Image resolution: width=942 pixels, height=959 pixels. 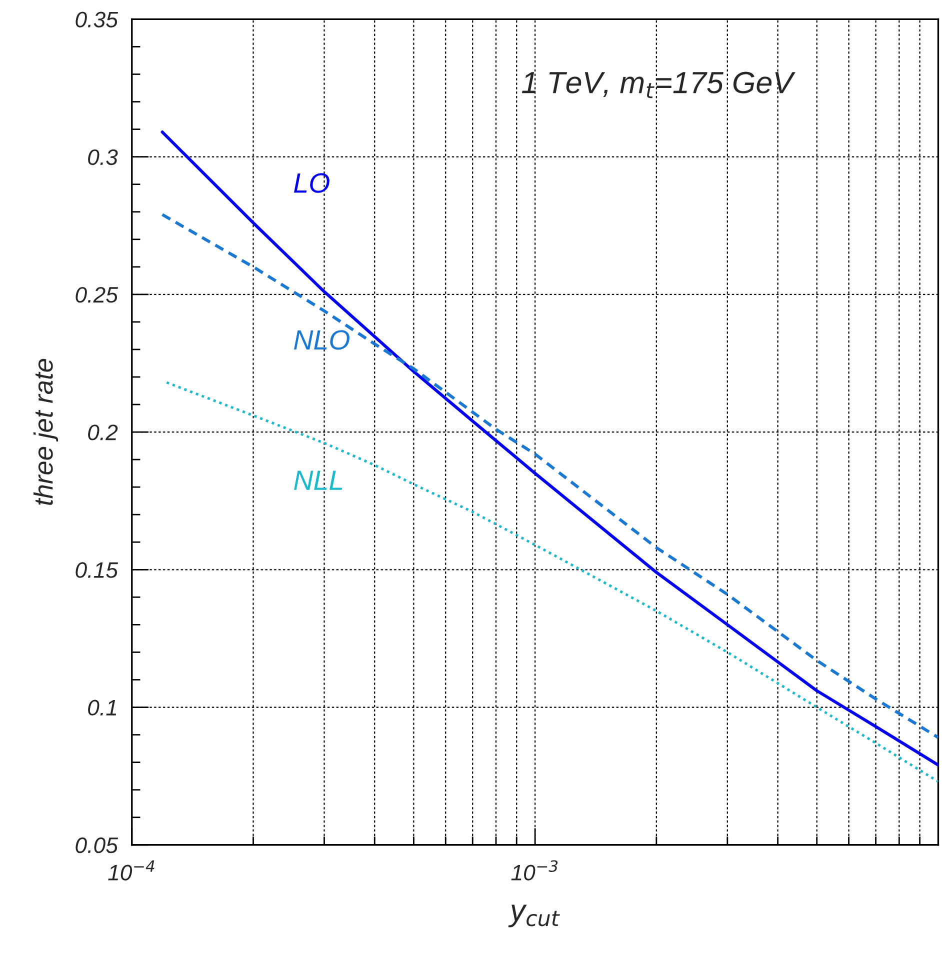 What do you see at coordinates (97, 20) in the screenshot?
I see `y-tick-label: 0.35` at bounding box center [97, 20].